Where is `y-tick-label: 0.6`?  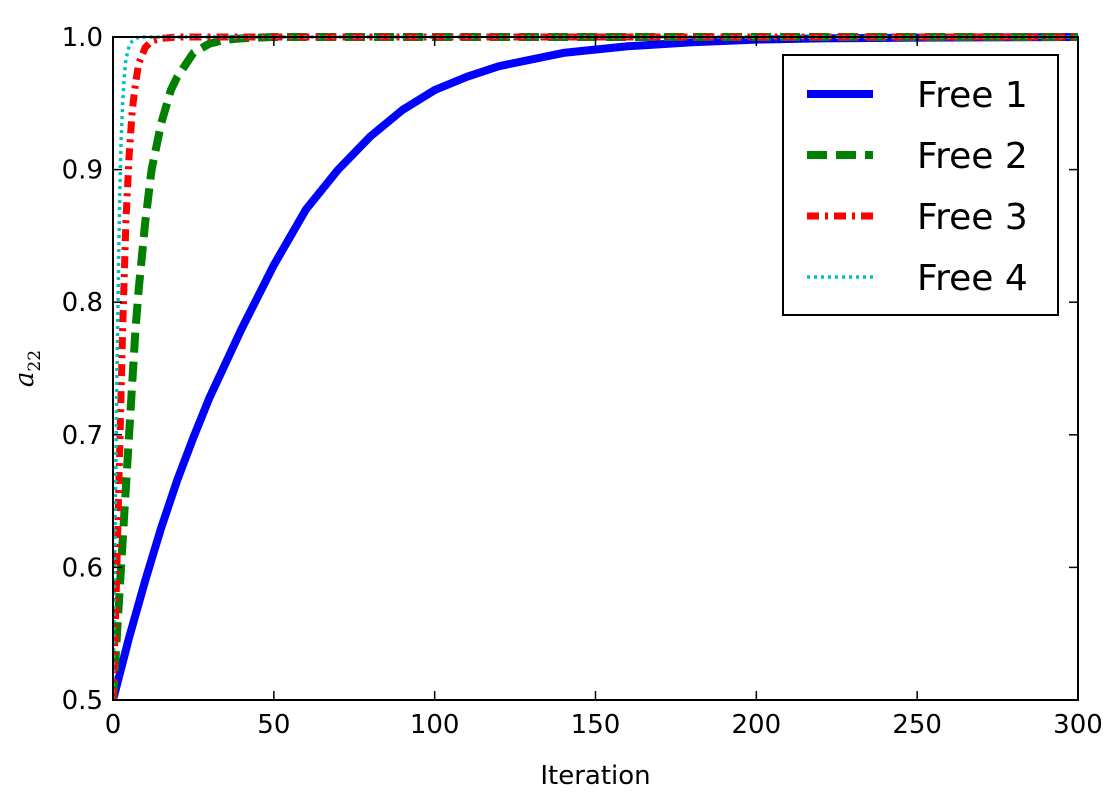
y-tick-label: 0.6 is located at coordinates (82, 568).